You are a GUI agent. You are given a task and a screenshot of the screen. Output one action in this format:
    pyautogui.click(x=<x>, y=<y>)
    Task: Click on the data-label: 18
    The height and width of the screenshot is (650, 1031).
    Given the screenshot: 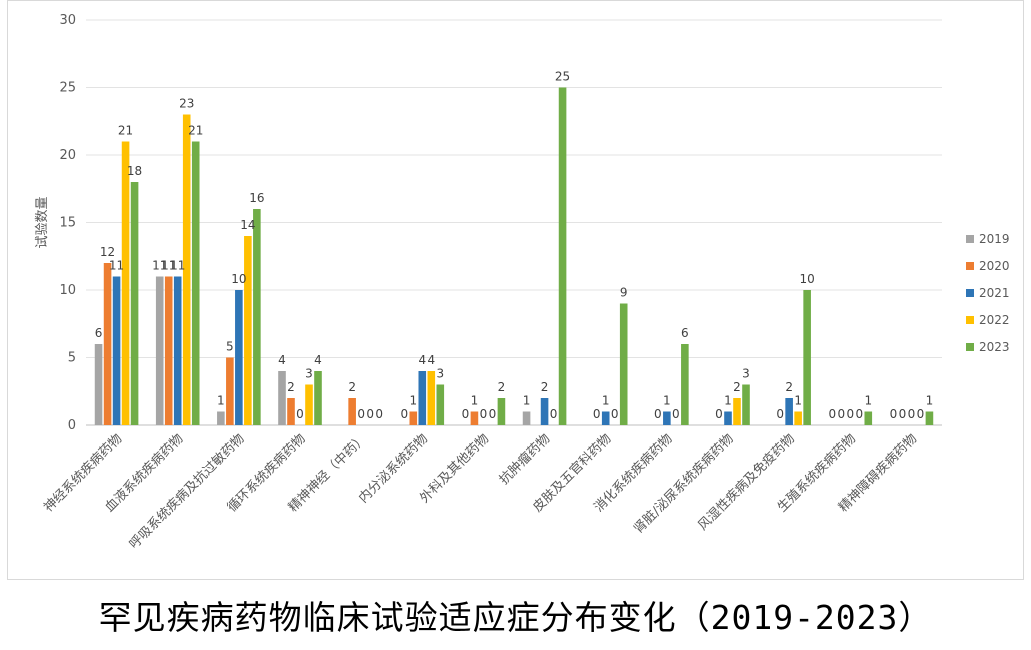 What is the action you would take?
    pyautogui.click(x=134, y=171)
    